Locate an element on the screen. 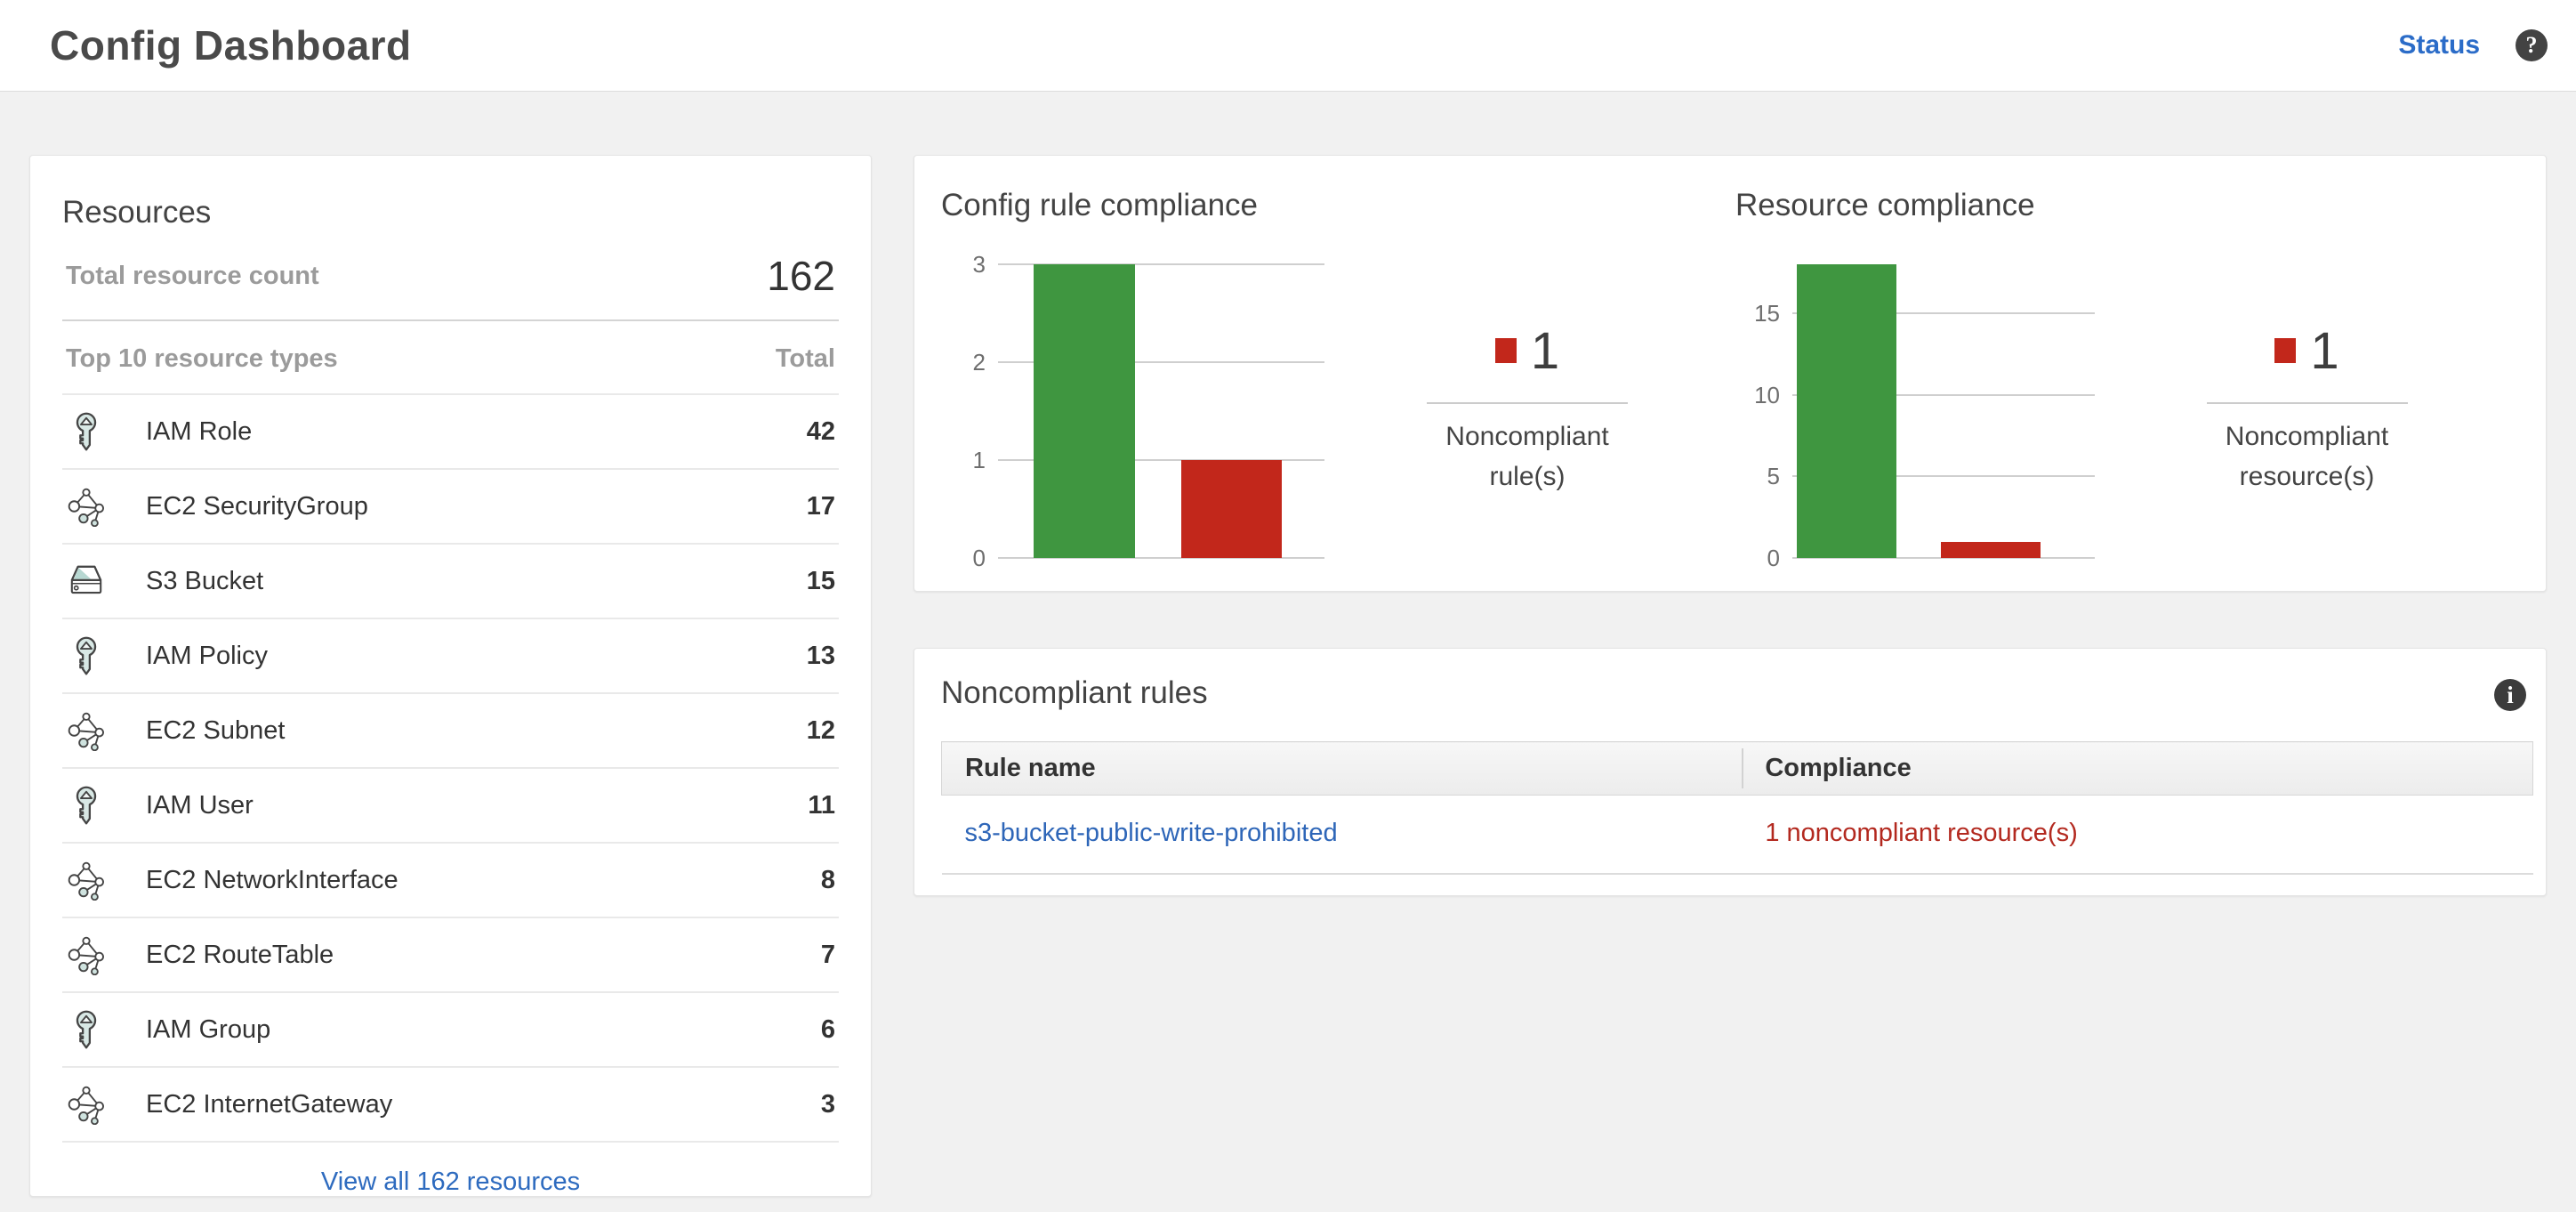  noncompliant-rules-label: Noncompliant rule(s) is located at coordinates (1527, 456).